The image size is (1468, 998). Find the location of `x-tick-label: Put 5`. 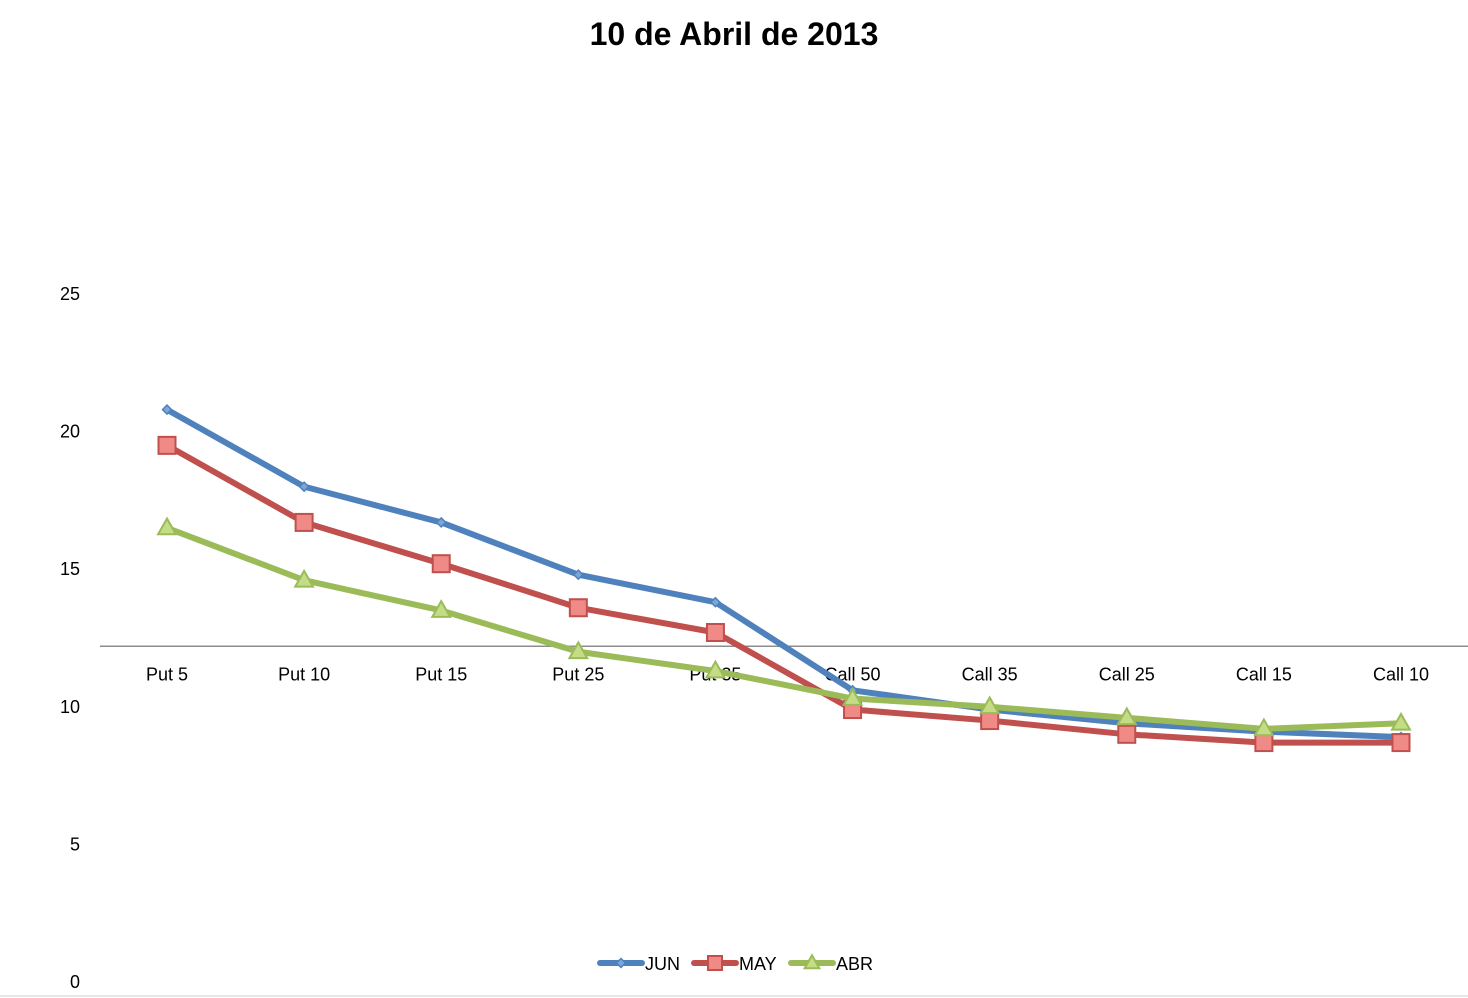

x-tick-label: Put 5 is located at coordinates (167, 674).